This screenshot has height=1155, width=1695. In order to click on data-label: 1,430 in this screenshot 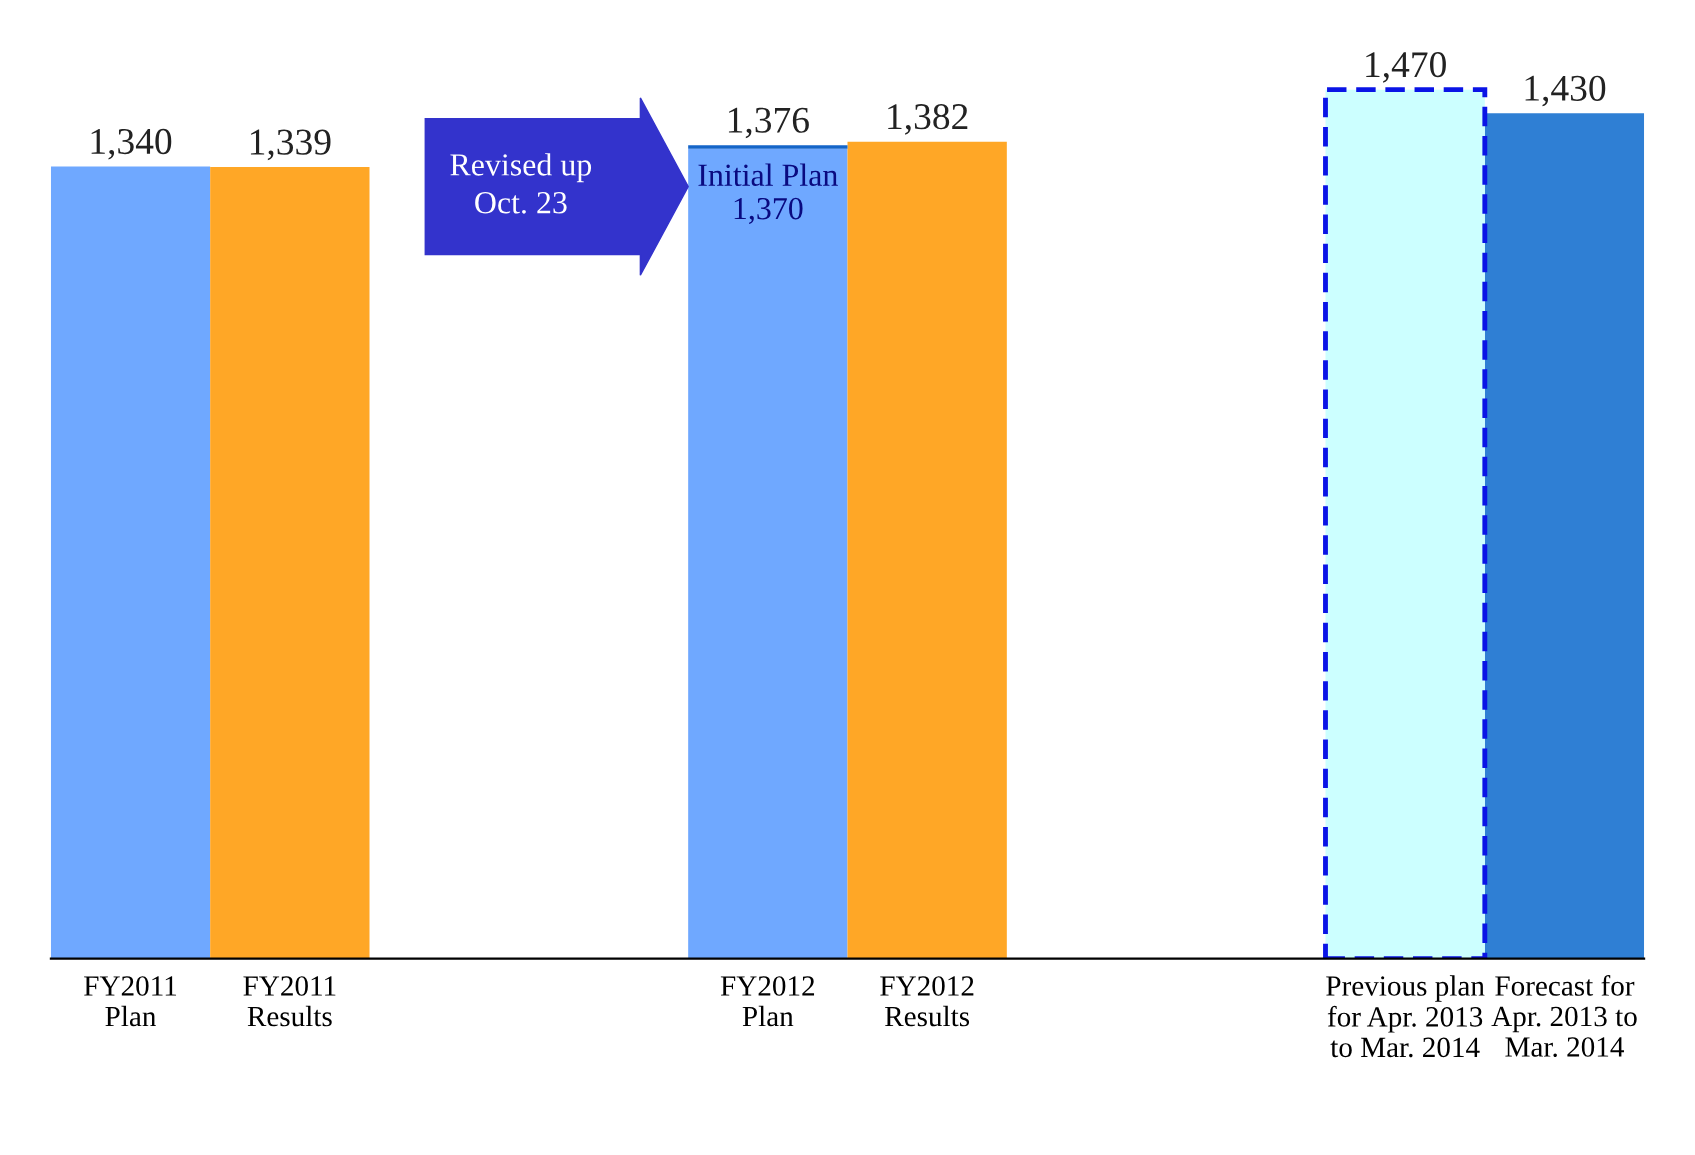, I will do `click(1565, 91)`.